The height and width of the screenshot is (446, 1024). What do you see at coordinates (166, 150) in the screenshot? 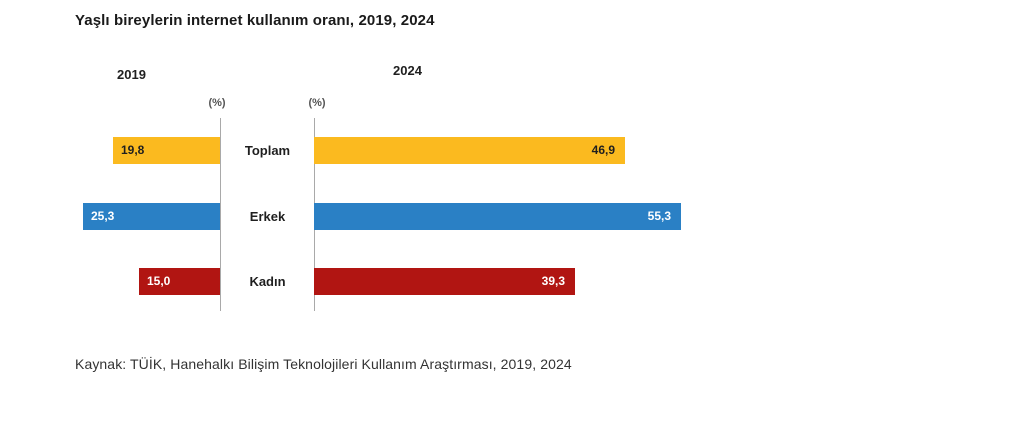
I see `bar-2019-toplam: 19,8` at bounding box center [166, 150].